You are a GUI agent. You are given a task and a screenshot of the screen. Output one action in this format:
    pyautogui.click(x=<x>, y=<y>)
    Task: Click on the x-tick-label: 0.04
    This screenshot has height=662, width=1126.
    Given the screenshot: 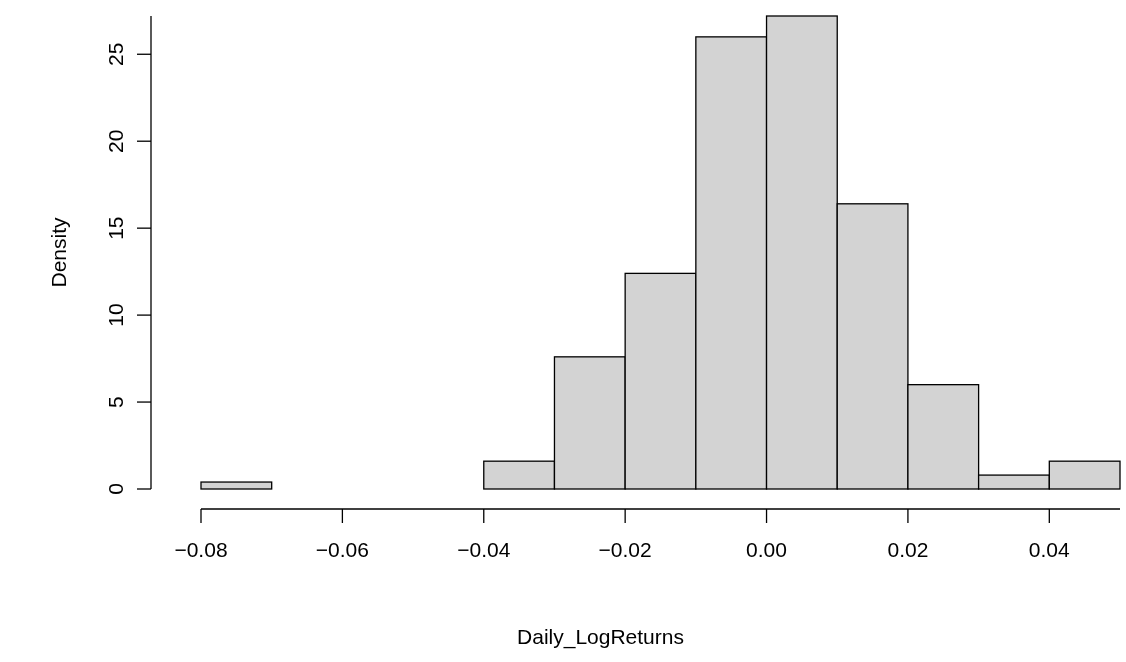 What is the action you would take?
    pyautogui.click(x=1049, y=549)
    